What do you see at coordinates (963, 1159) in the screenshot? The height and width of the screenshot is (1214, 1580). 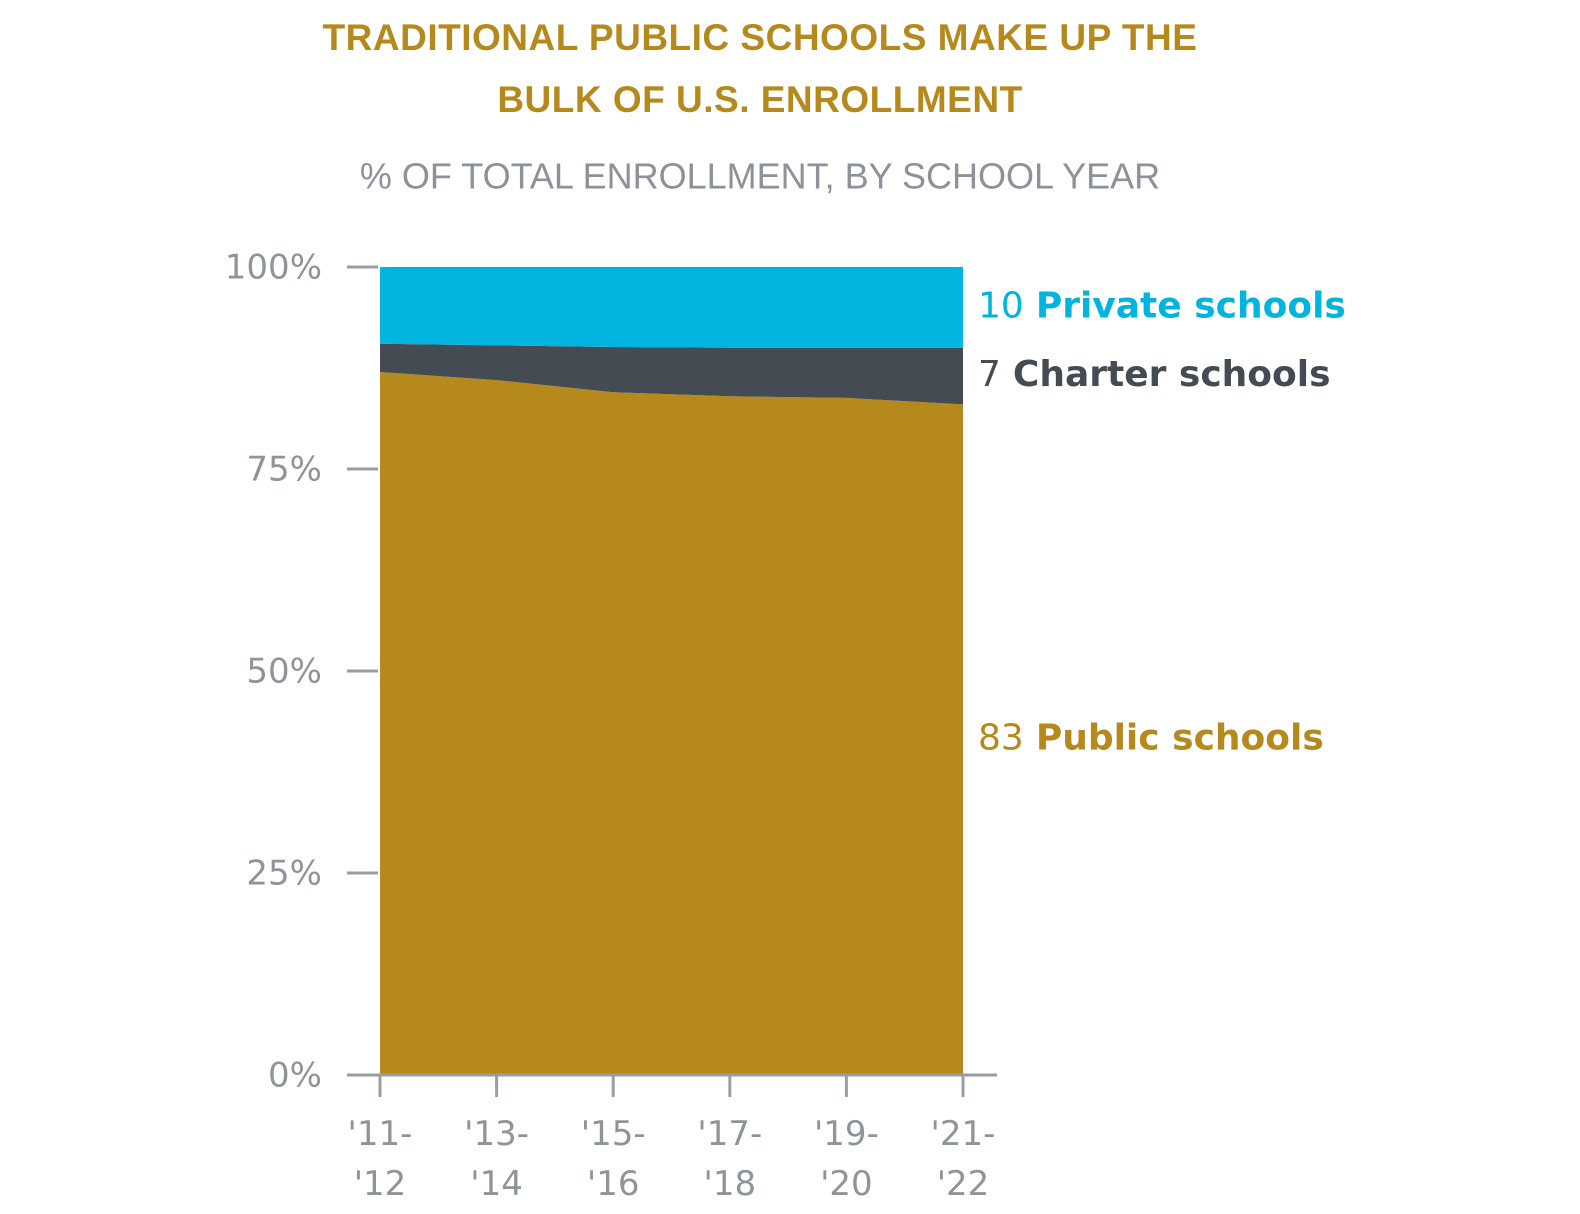 I see `x-tick-label: '21-'22` at bounding box center [963, 1159].